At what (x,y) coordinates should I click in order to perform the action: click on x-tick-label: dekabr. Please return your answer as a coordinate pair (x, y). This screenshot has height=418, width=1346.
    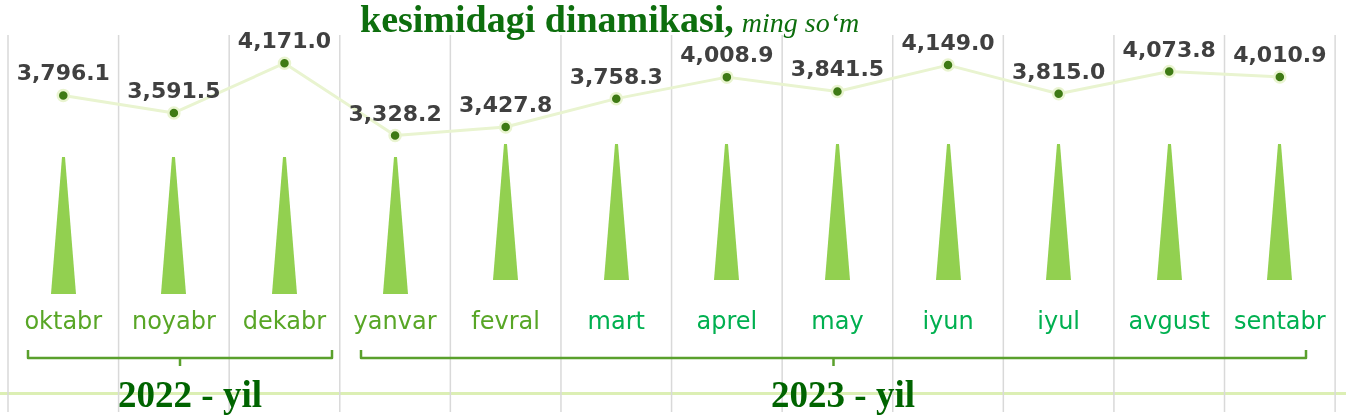
    Looking at the image, I should click on (284, 320).